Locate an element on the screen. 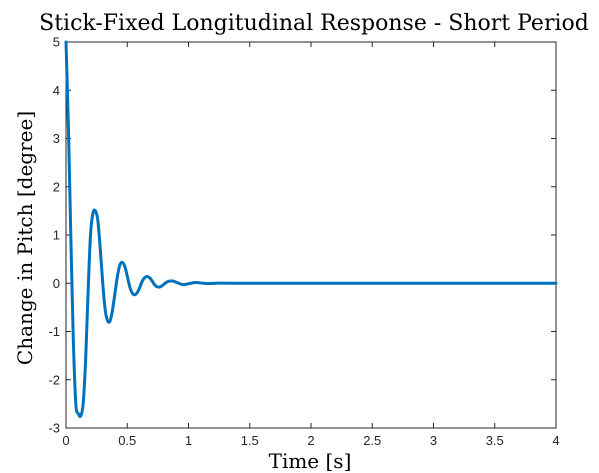 The image size is (599, 473). y-axis-label: Change in Pitch [degree] is located at coordinates (25, 238).